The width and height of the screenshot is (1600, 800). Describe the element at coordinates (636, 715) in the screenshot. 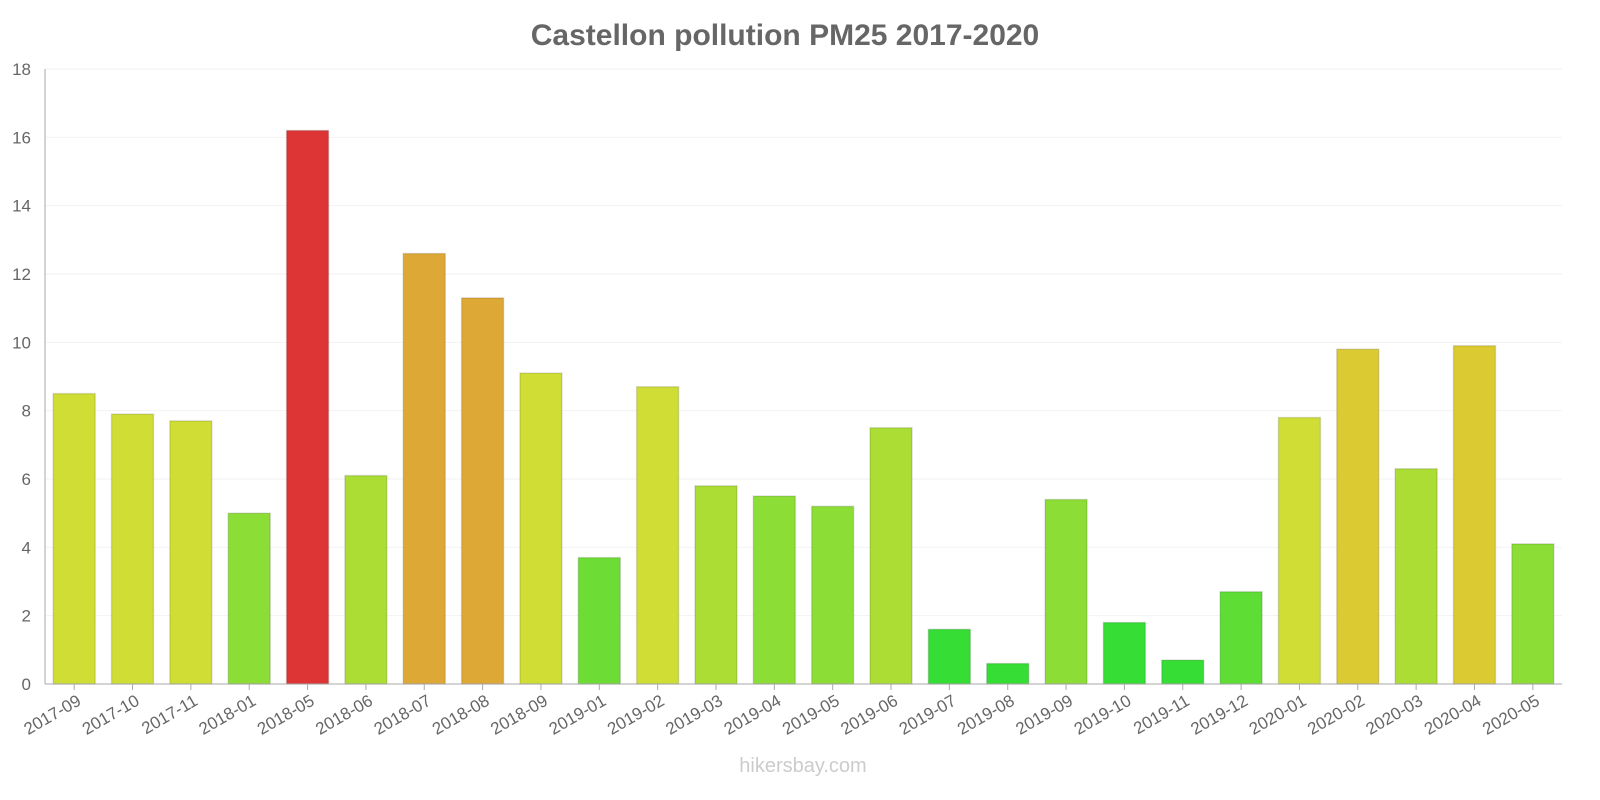

I see `x-tick-label: 2019-02` at that location.